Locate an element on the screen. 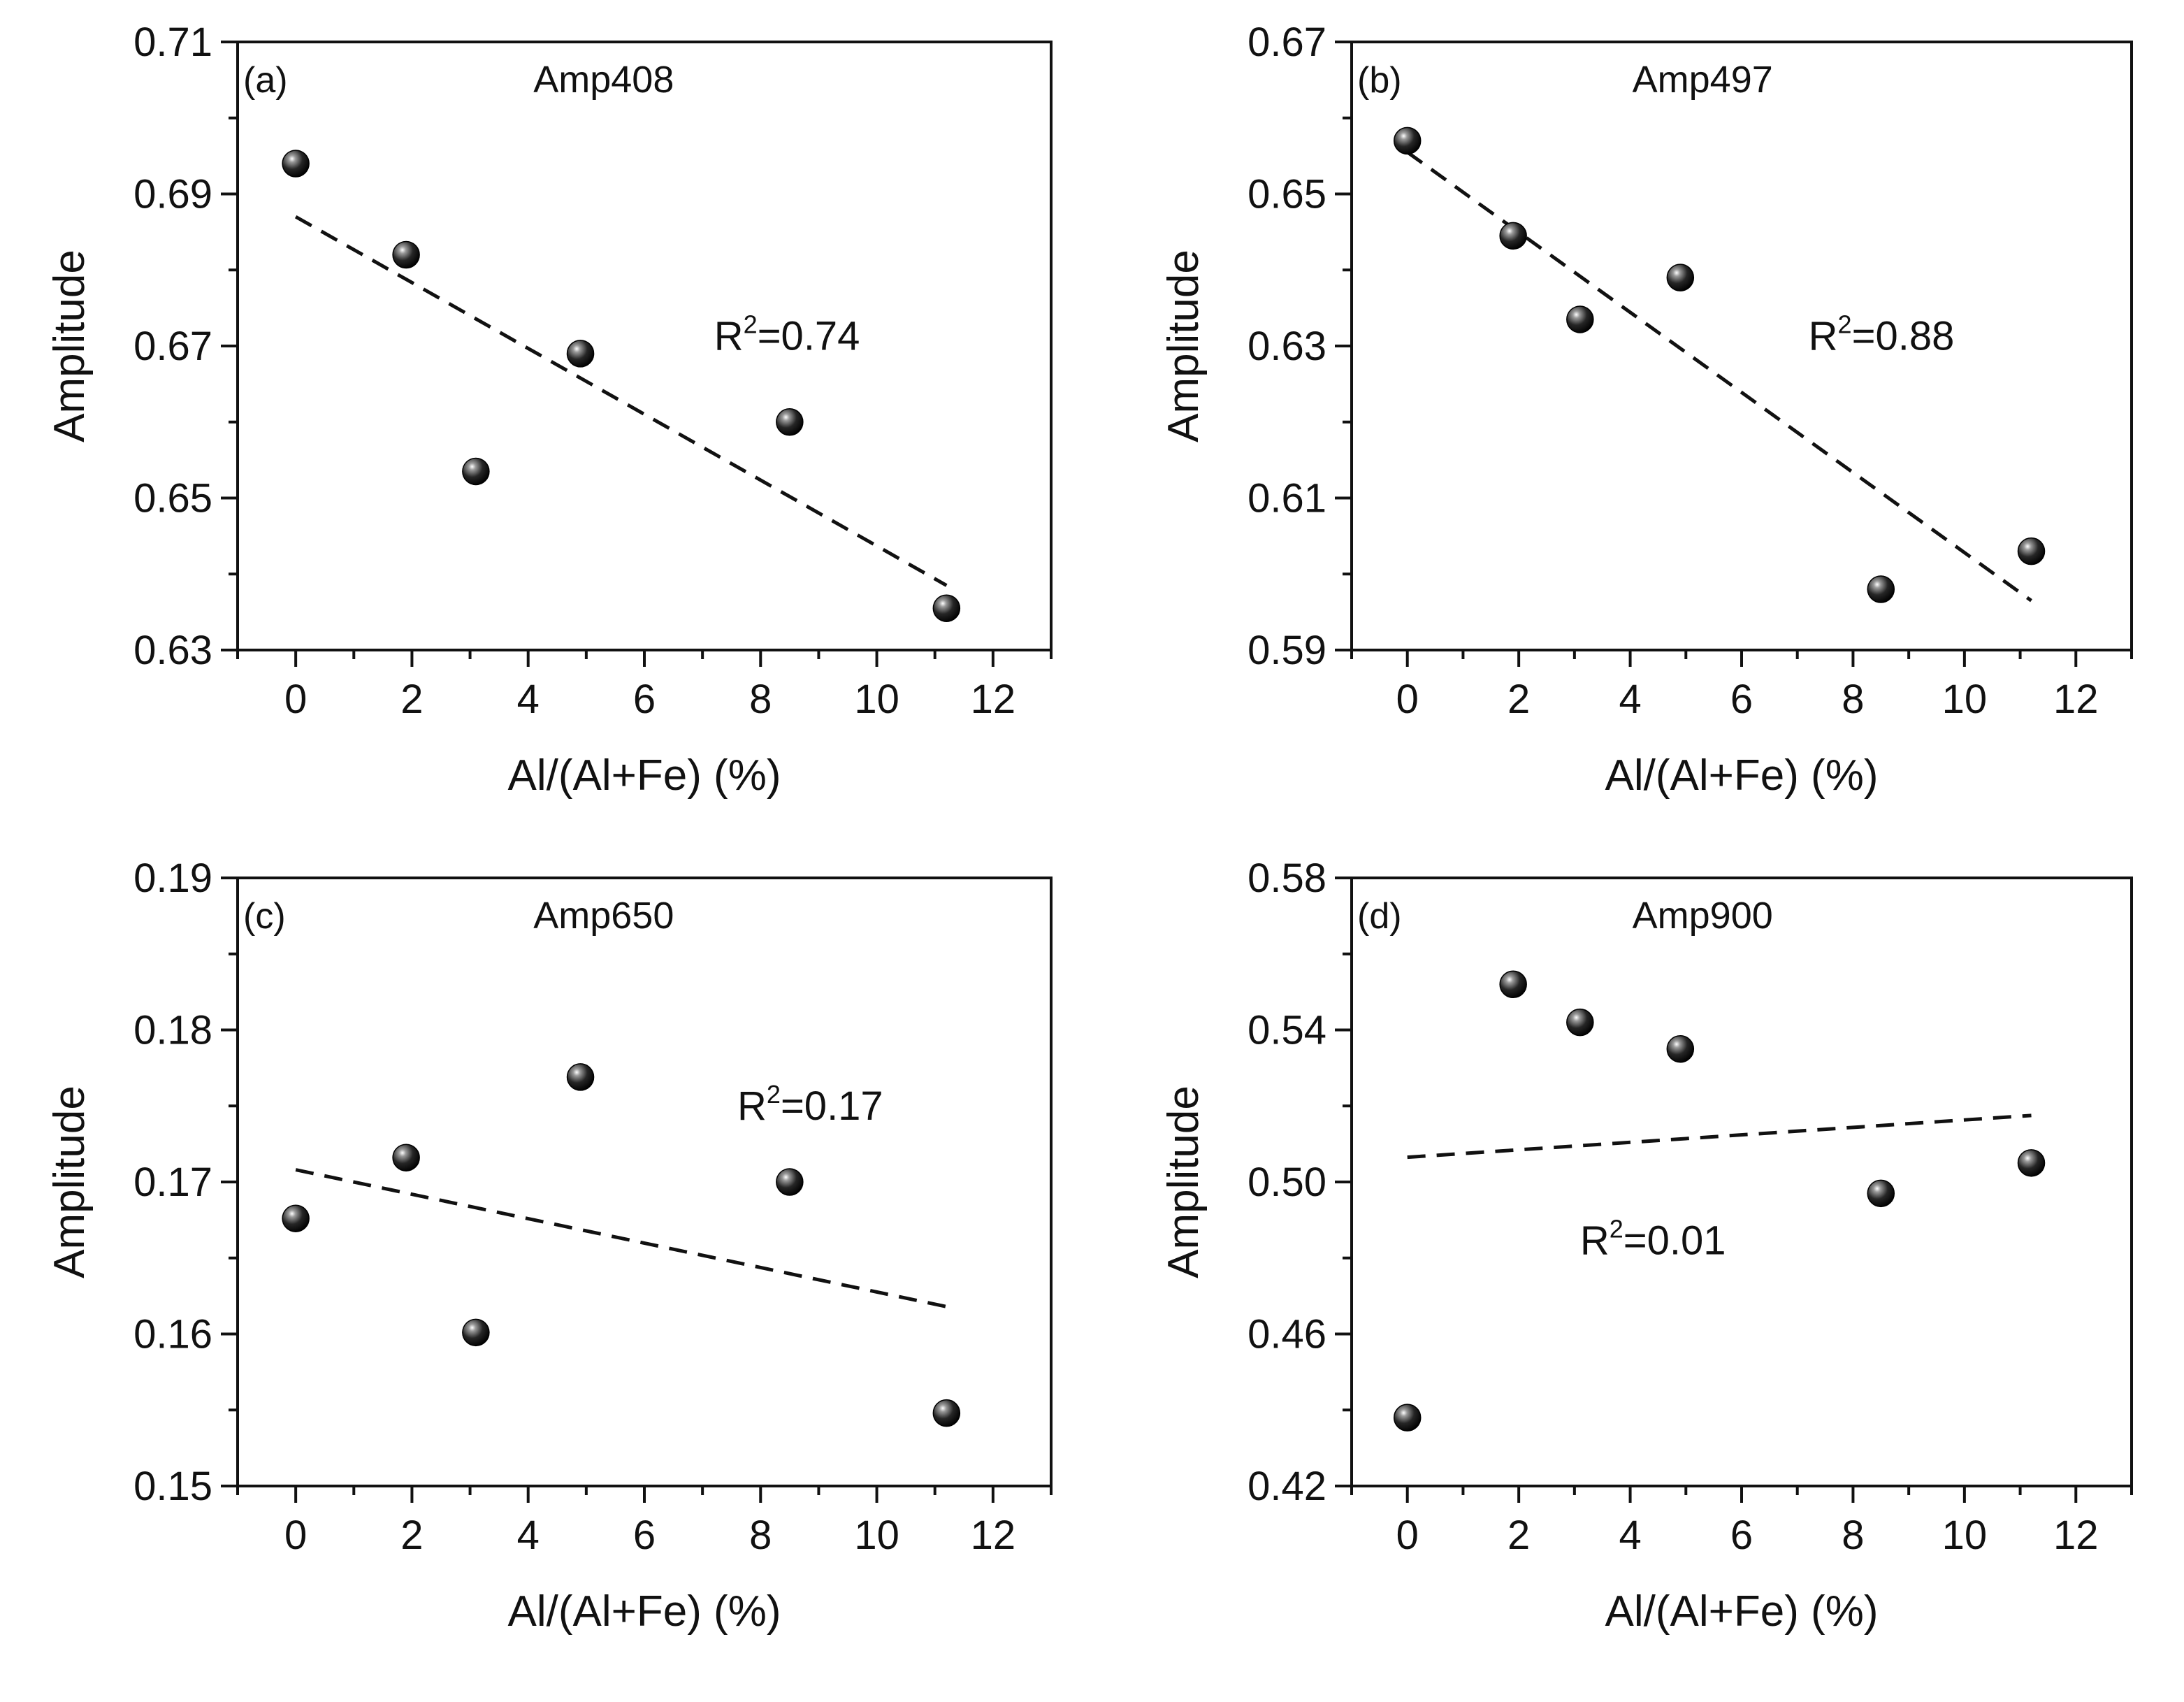 This screenshot has width=2184, height=1702. r-squared-label: R2=0.88 is located at coordinates (1882, 334).